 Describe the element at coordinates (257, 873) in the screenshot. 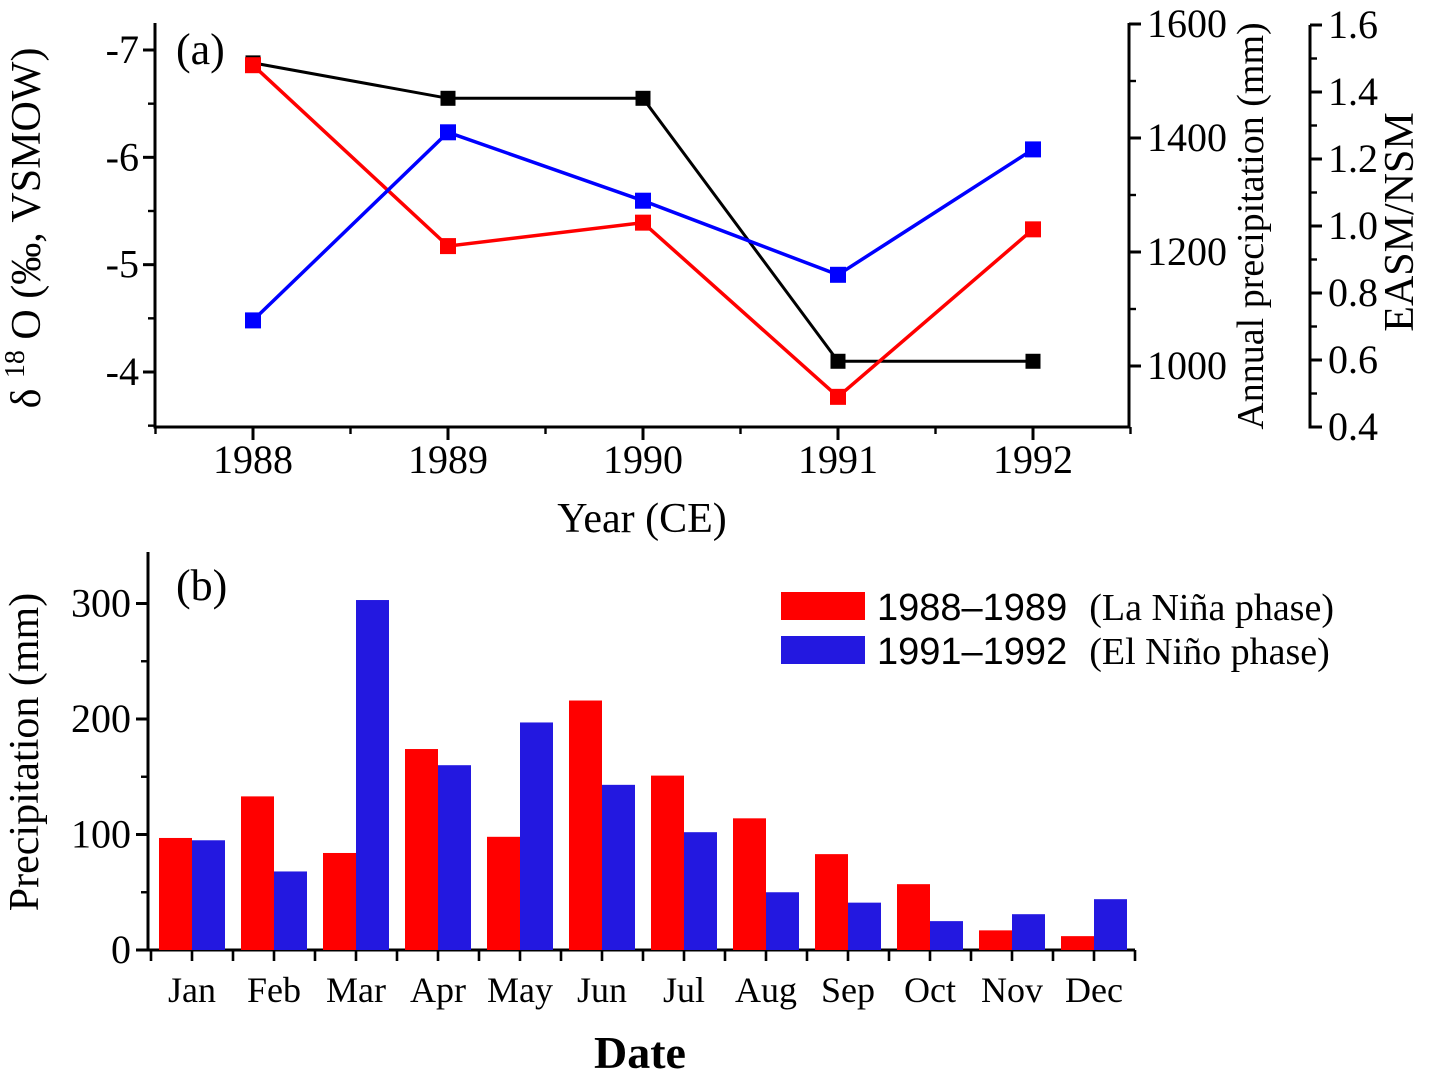

I see `bar-la-nina-feb` at that location.